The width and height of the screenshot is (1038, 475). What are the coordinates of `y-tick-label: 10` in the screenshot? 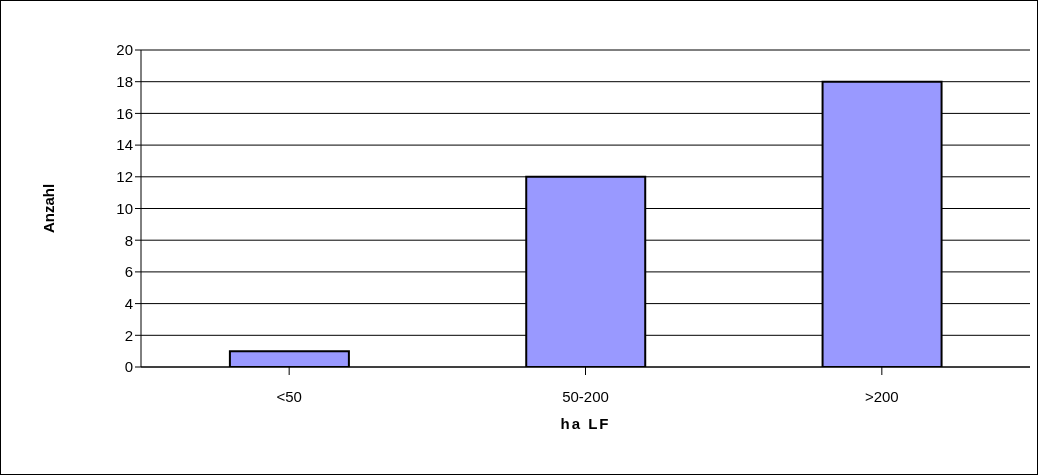 It's located at (124, 208).